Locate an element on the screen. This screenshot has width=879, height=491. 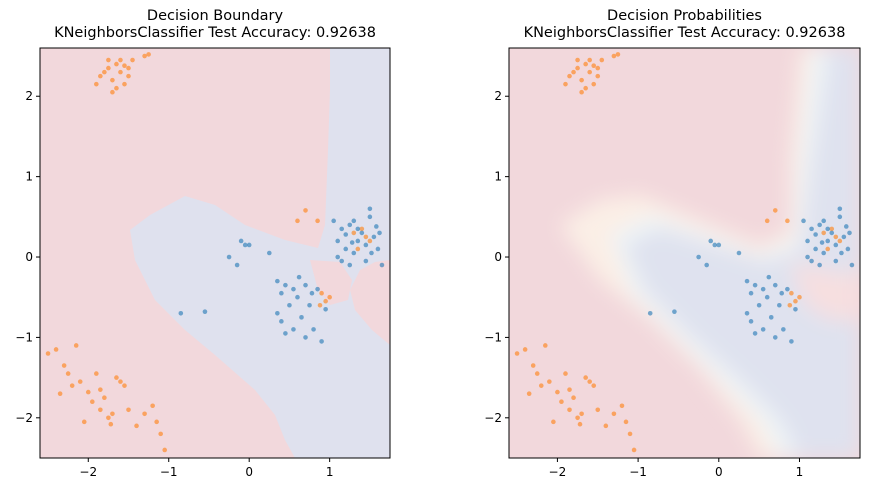
left-ytick-label: 0 is located at coordinates (29, 257).